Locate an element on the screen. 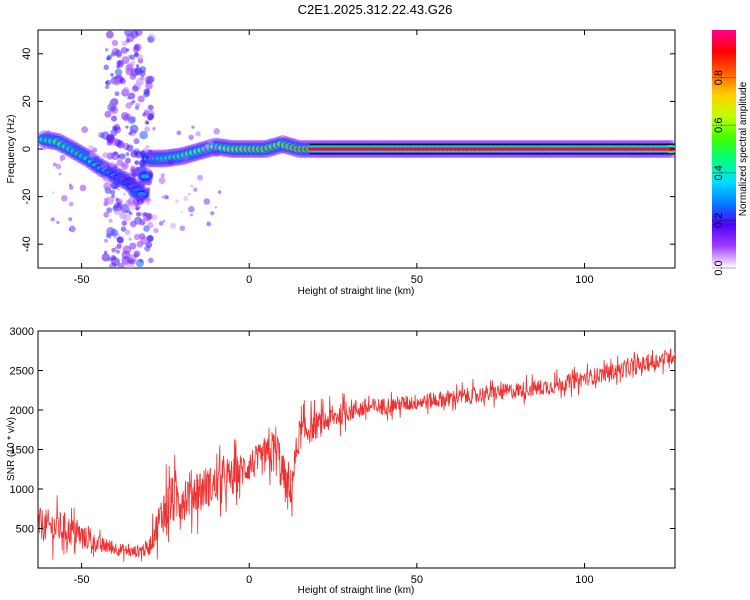  x-tick-label: 50 is located at coordinates (417, 280).